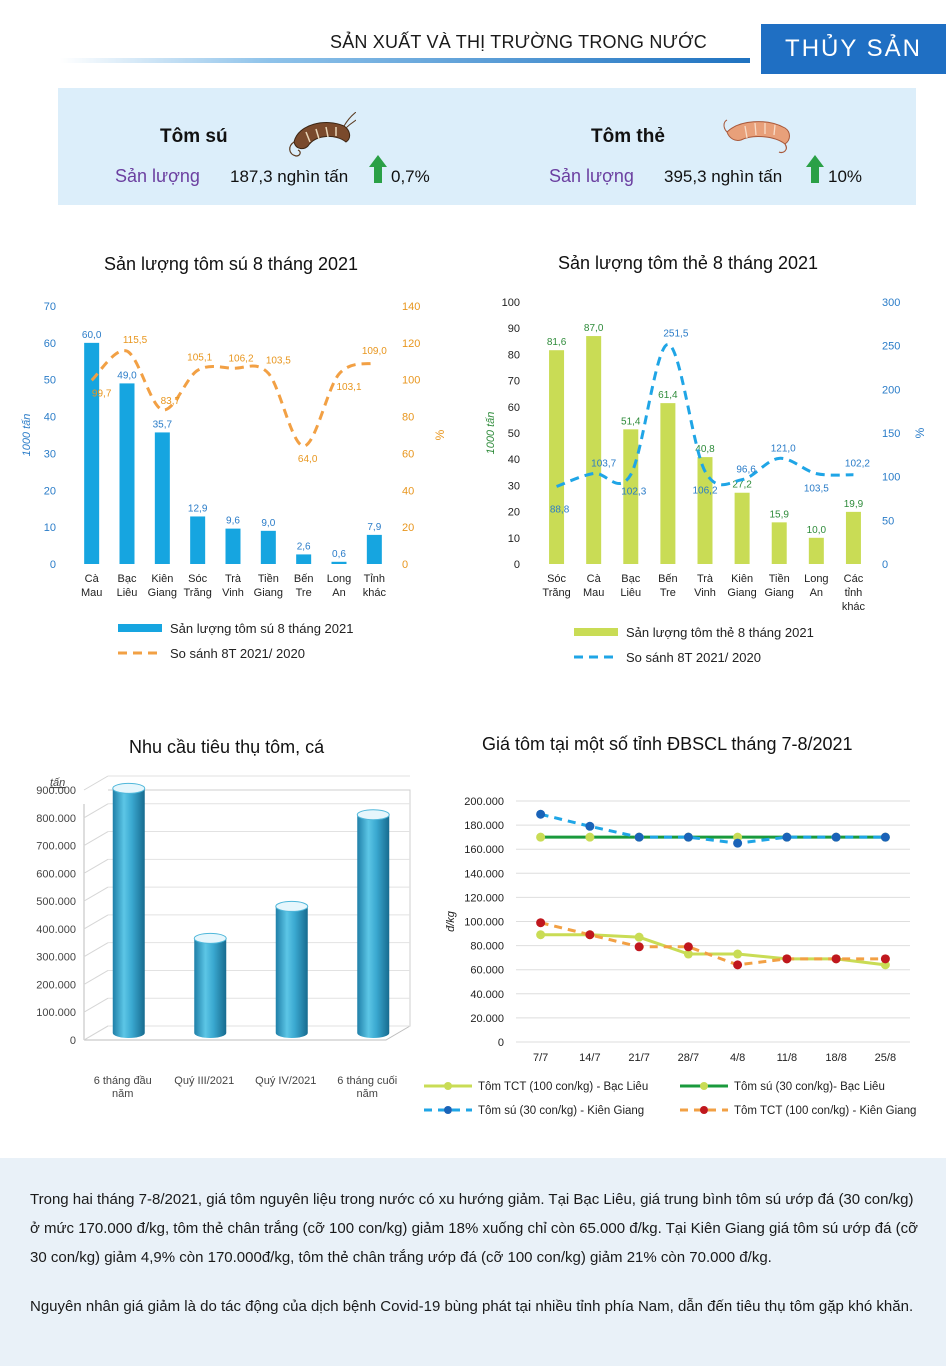  What do you see at coordinates (756, 136) in the screenshot?
I see `whiteleg-shrimp-icon` at bounding box center [756, 136].